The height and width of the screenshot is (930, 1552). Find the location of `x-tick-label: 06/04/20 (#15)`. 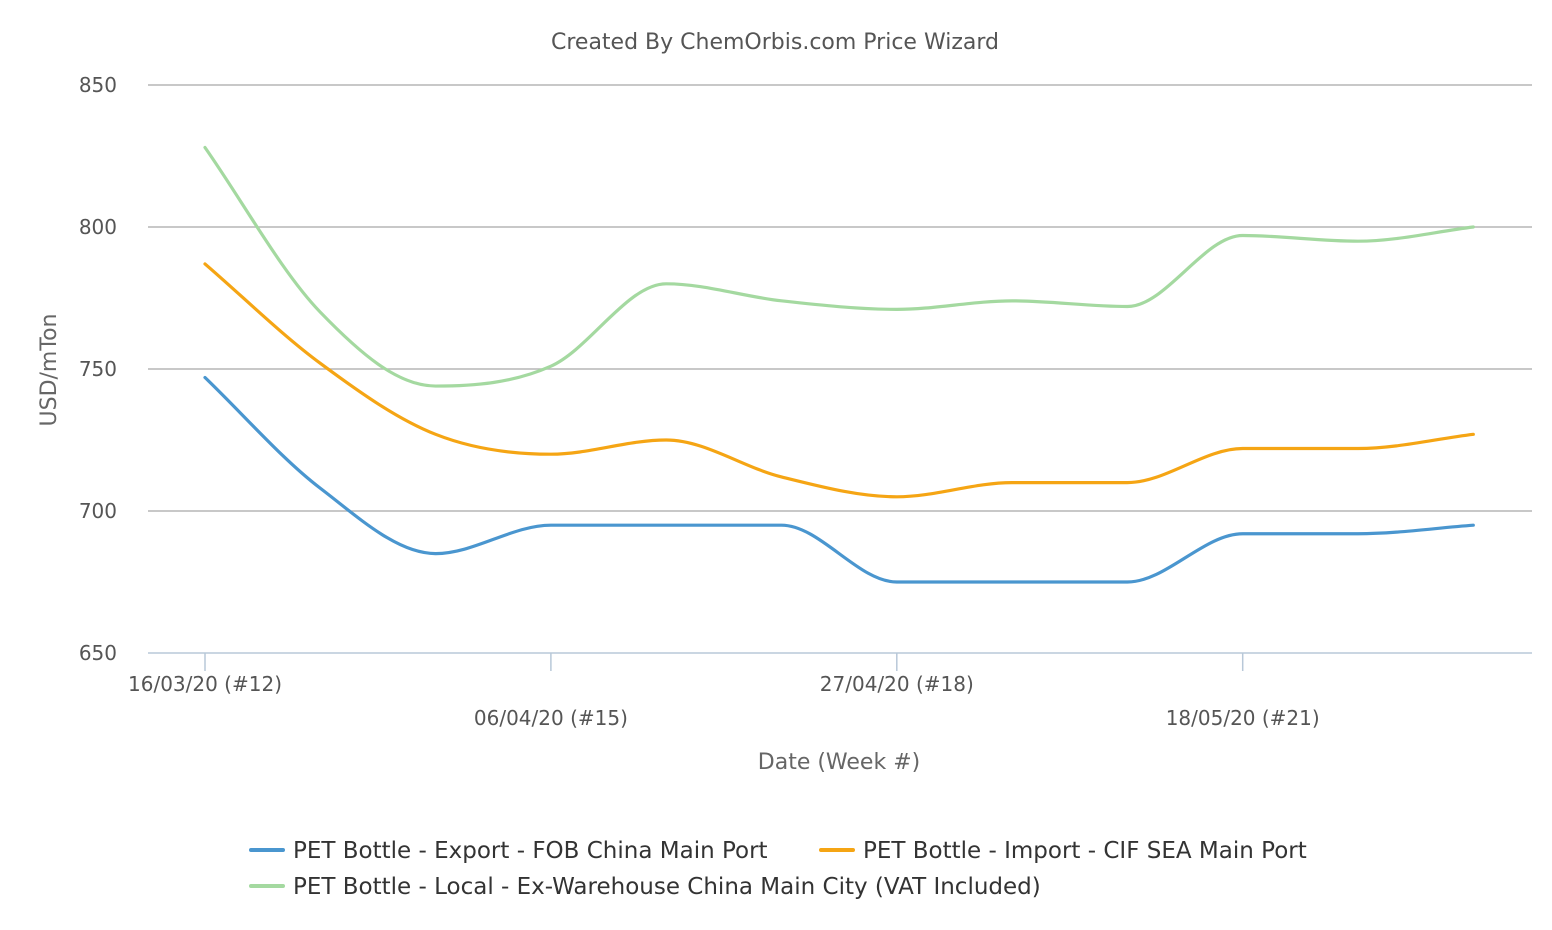

x-tick-label: 06/04/20 (#15) is located at coordinates (551, 718).